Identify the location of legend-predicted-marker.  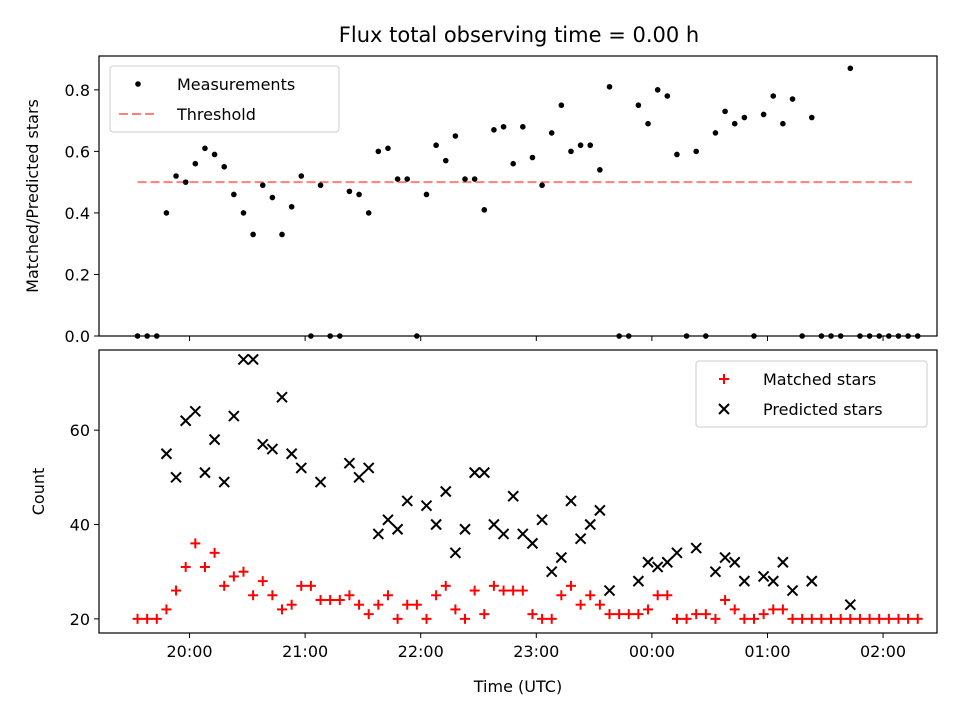
(724, 409).